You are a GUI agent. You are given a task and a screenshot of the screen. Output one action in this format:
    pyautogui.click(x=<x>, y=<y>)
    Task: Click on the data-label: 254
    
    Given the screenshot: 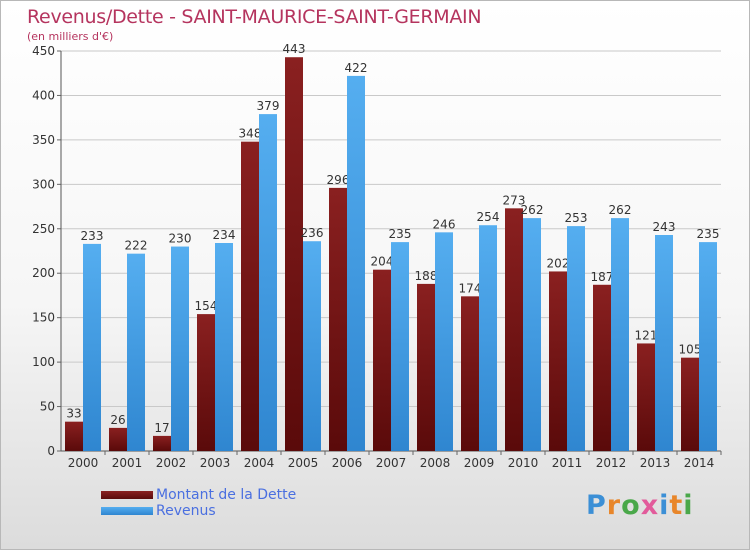 What is the action you would take?
    pyautogui.click(x=488, y=217)
    